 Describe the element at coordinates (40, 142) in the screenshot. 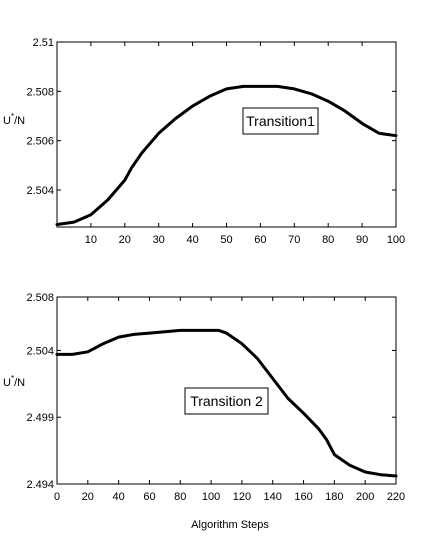

I see `y-tick-label: 2.506` at that location.